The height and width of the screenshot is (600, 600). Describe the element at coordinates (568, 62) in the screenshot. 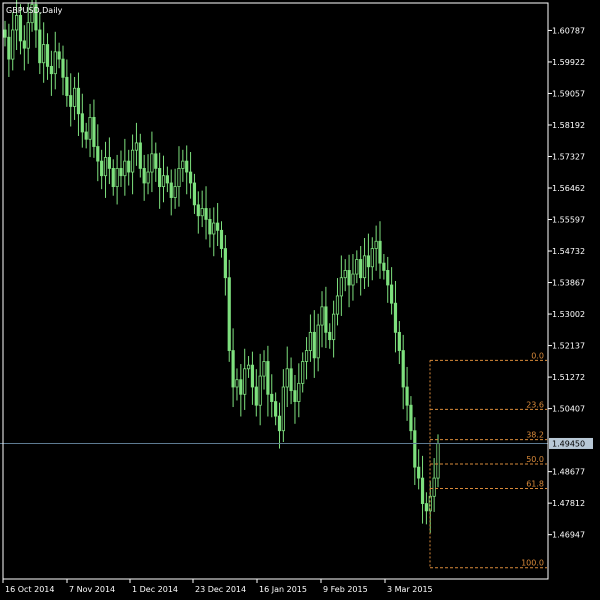

I see `y-tick-label: 1.59922` at that location.